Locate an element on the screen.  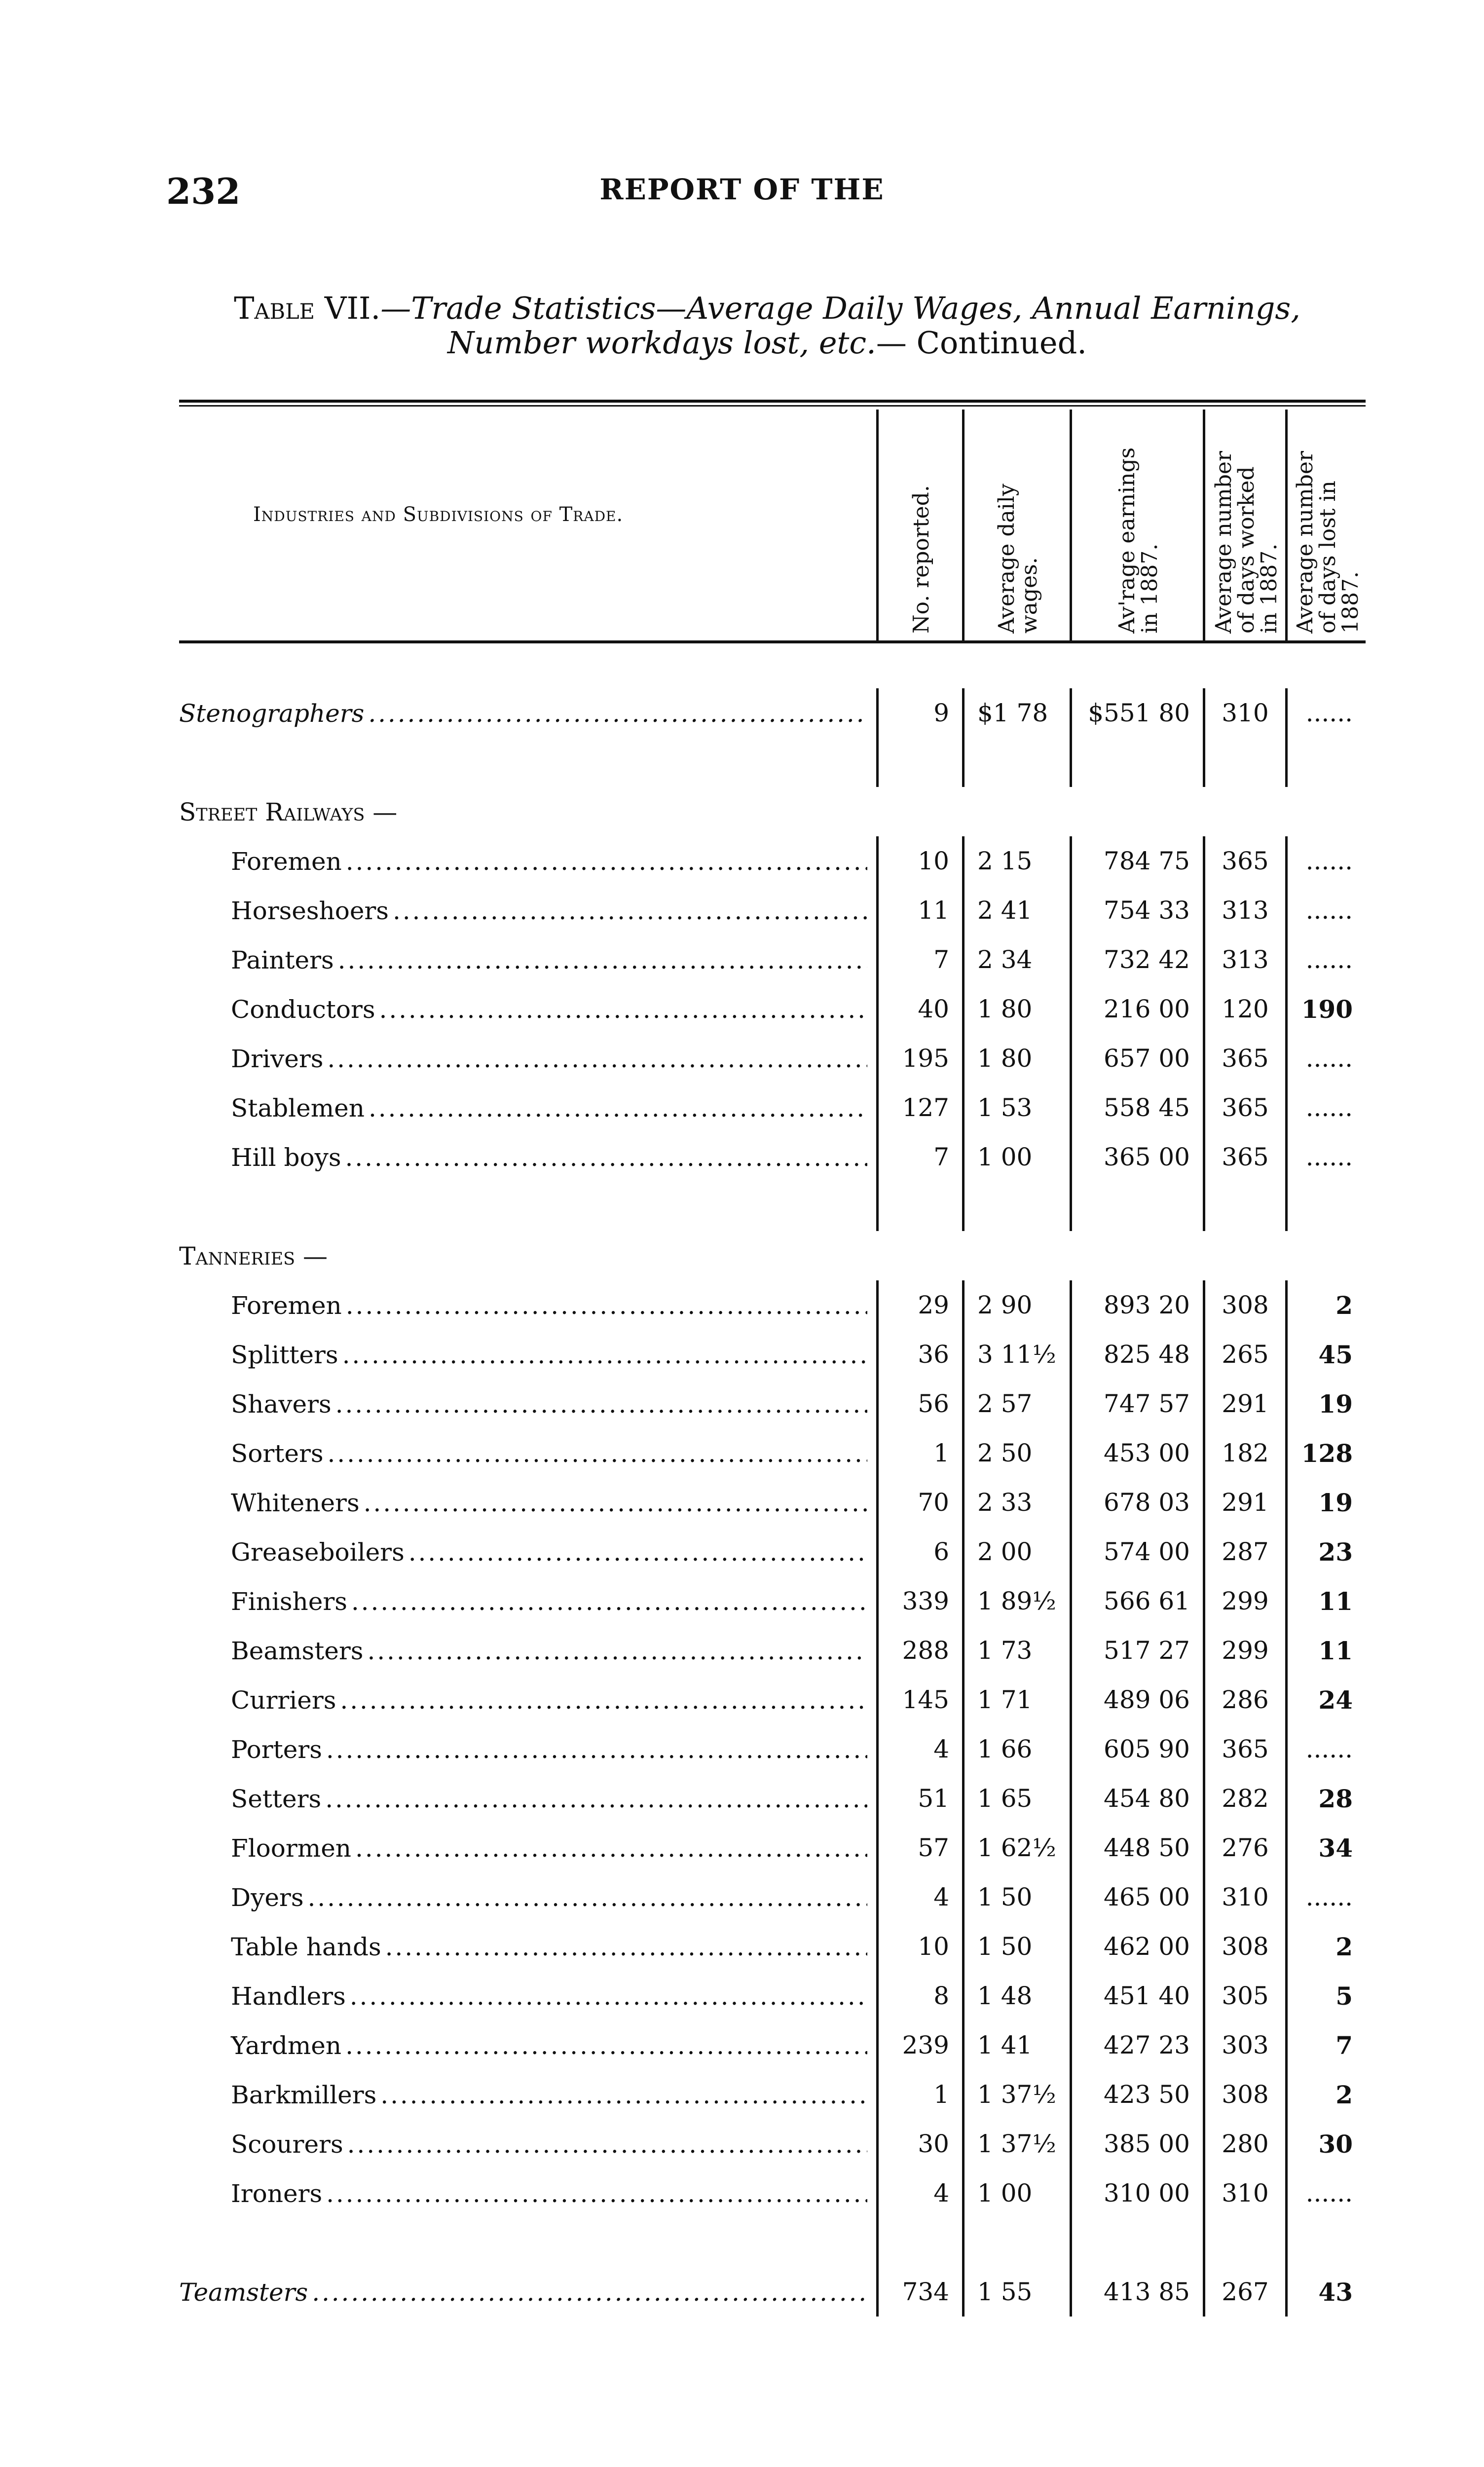
cell-avg-days-worked: 265 is located at coordinates (1244, 1354).